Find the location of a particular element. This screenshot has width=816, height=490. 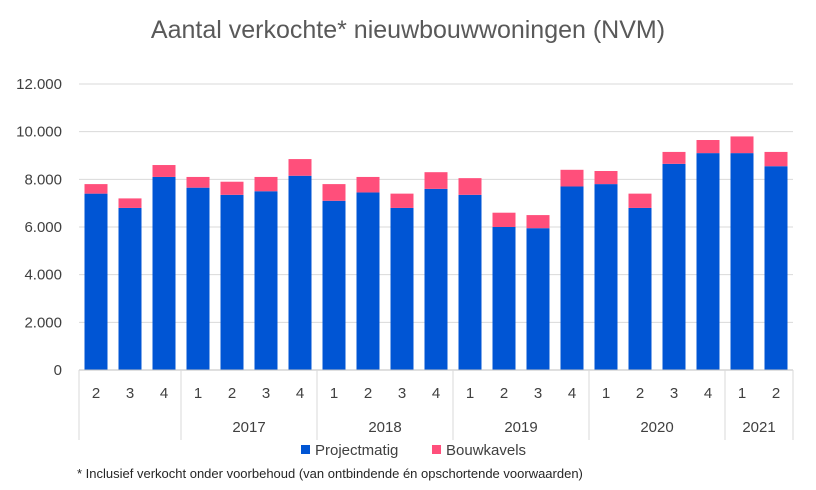

x-group-label: 2021 is located at coordinates (758, 427).